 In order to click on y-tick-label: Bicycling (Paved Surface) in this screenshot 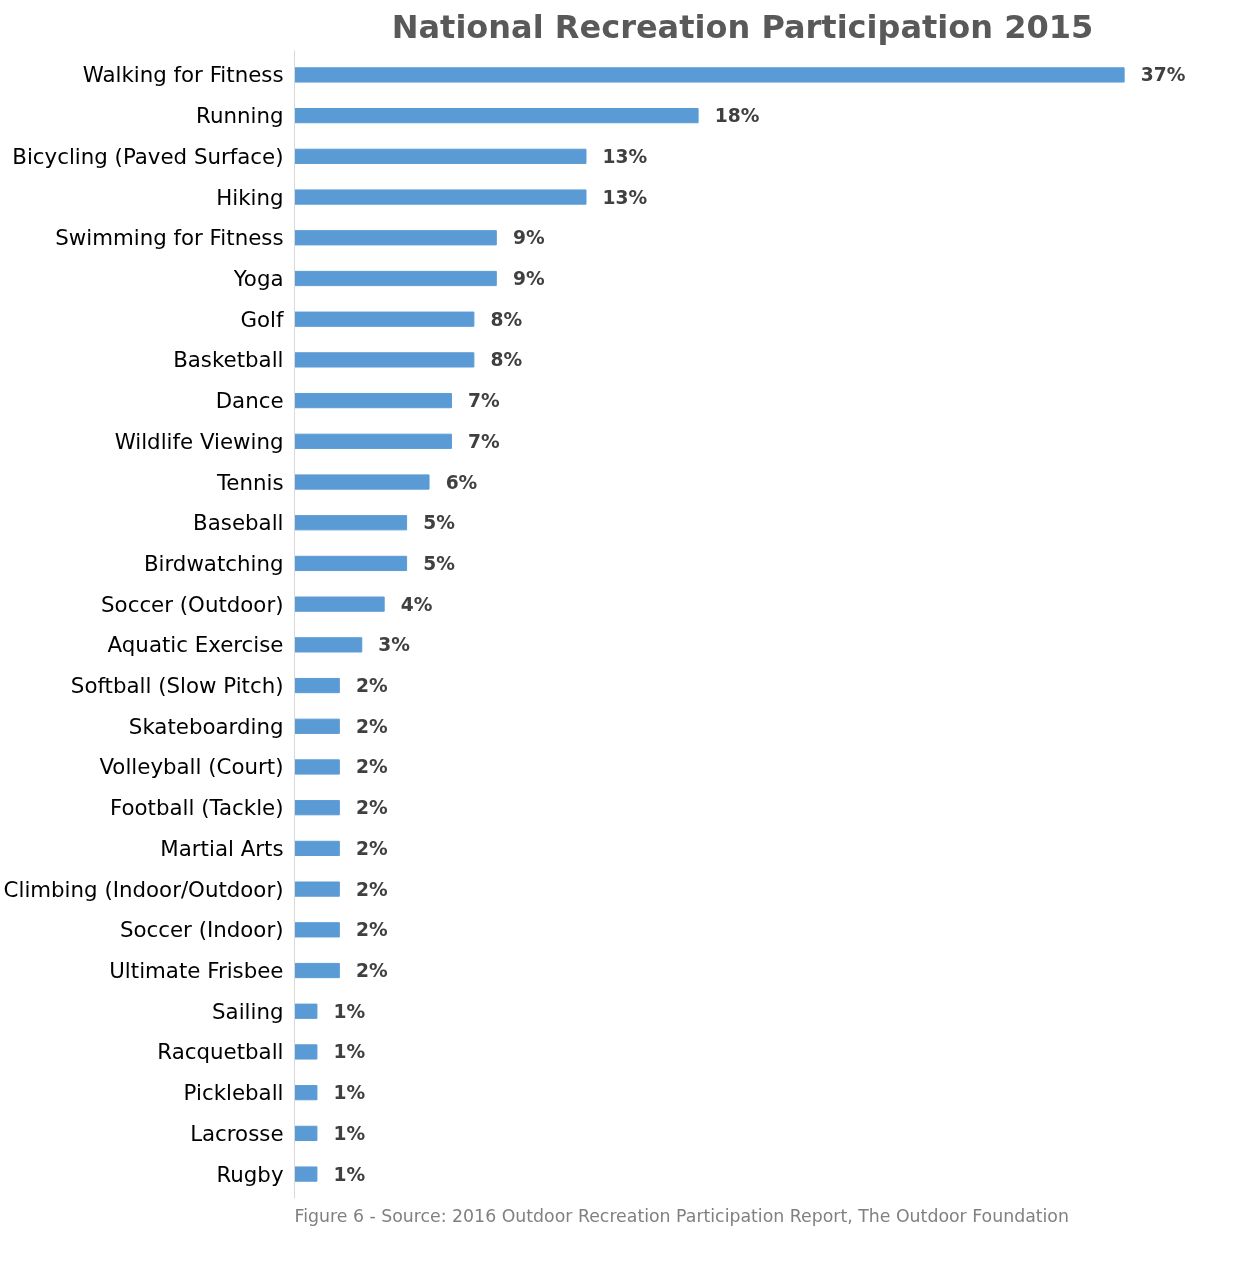, I will do `click(148, 156)`.